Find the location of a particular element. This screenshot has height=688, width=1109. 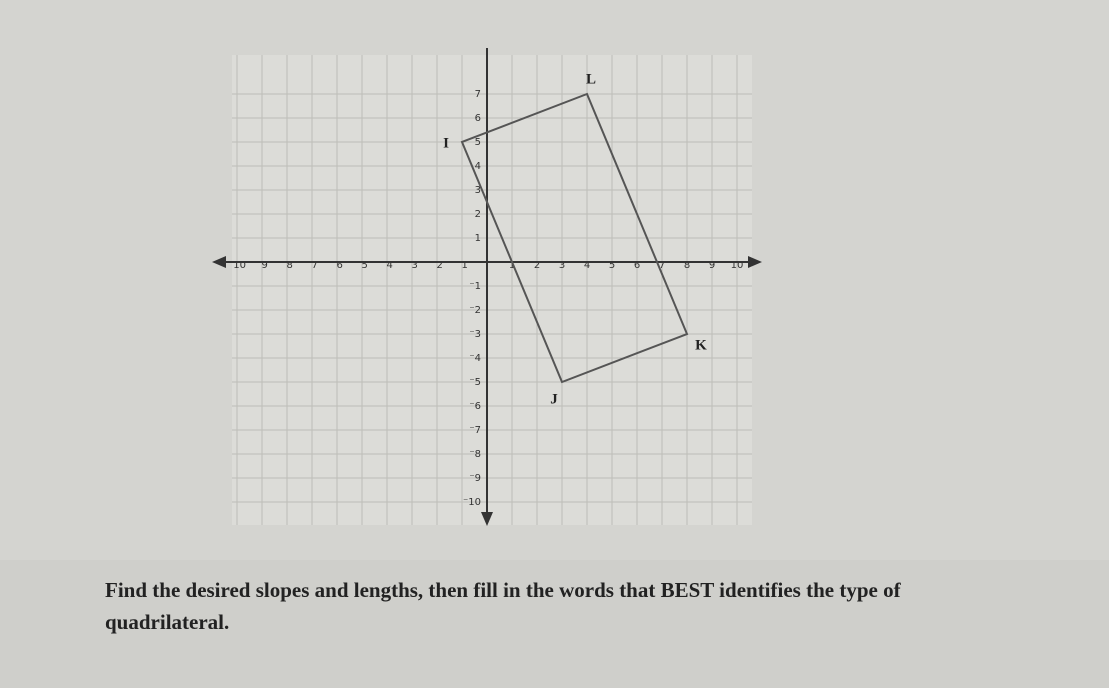

y-tick-label: ⁻9 is located at coordinates (475, 478).